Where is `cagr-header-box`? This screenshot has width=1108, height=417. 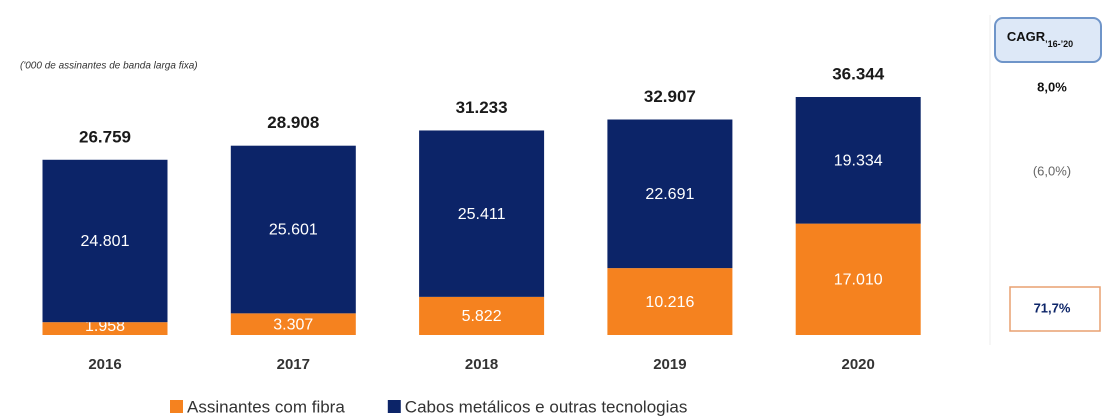
cagr-header-box is located at coordinates (1048, 40).